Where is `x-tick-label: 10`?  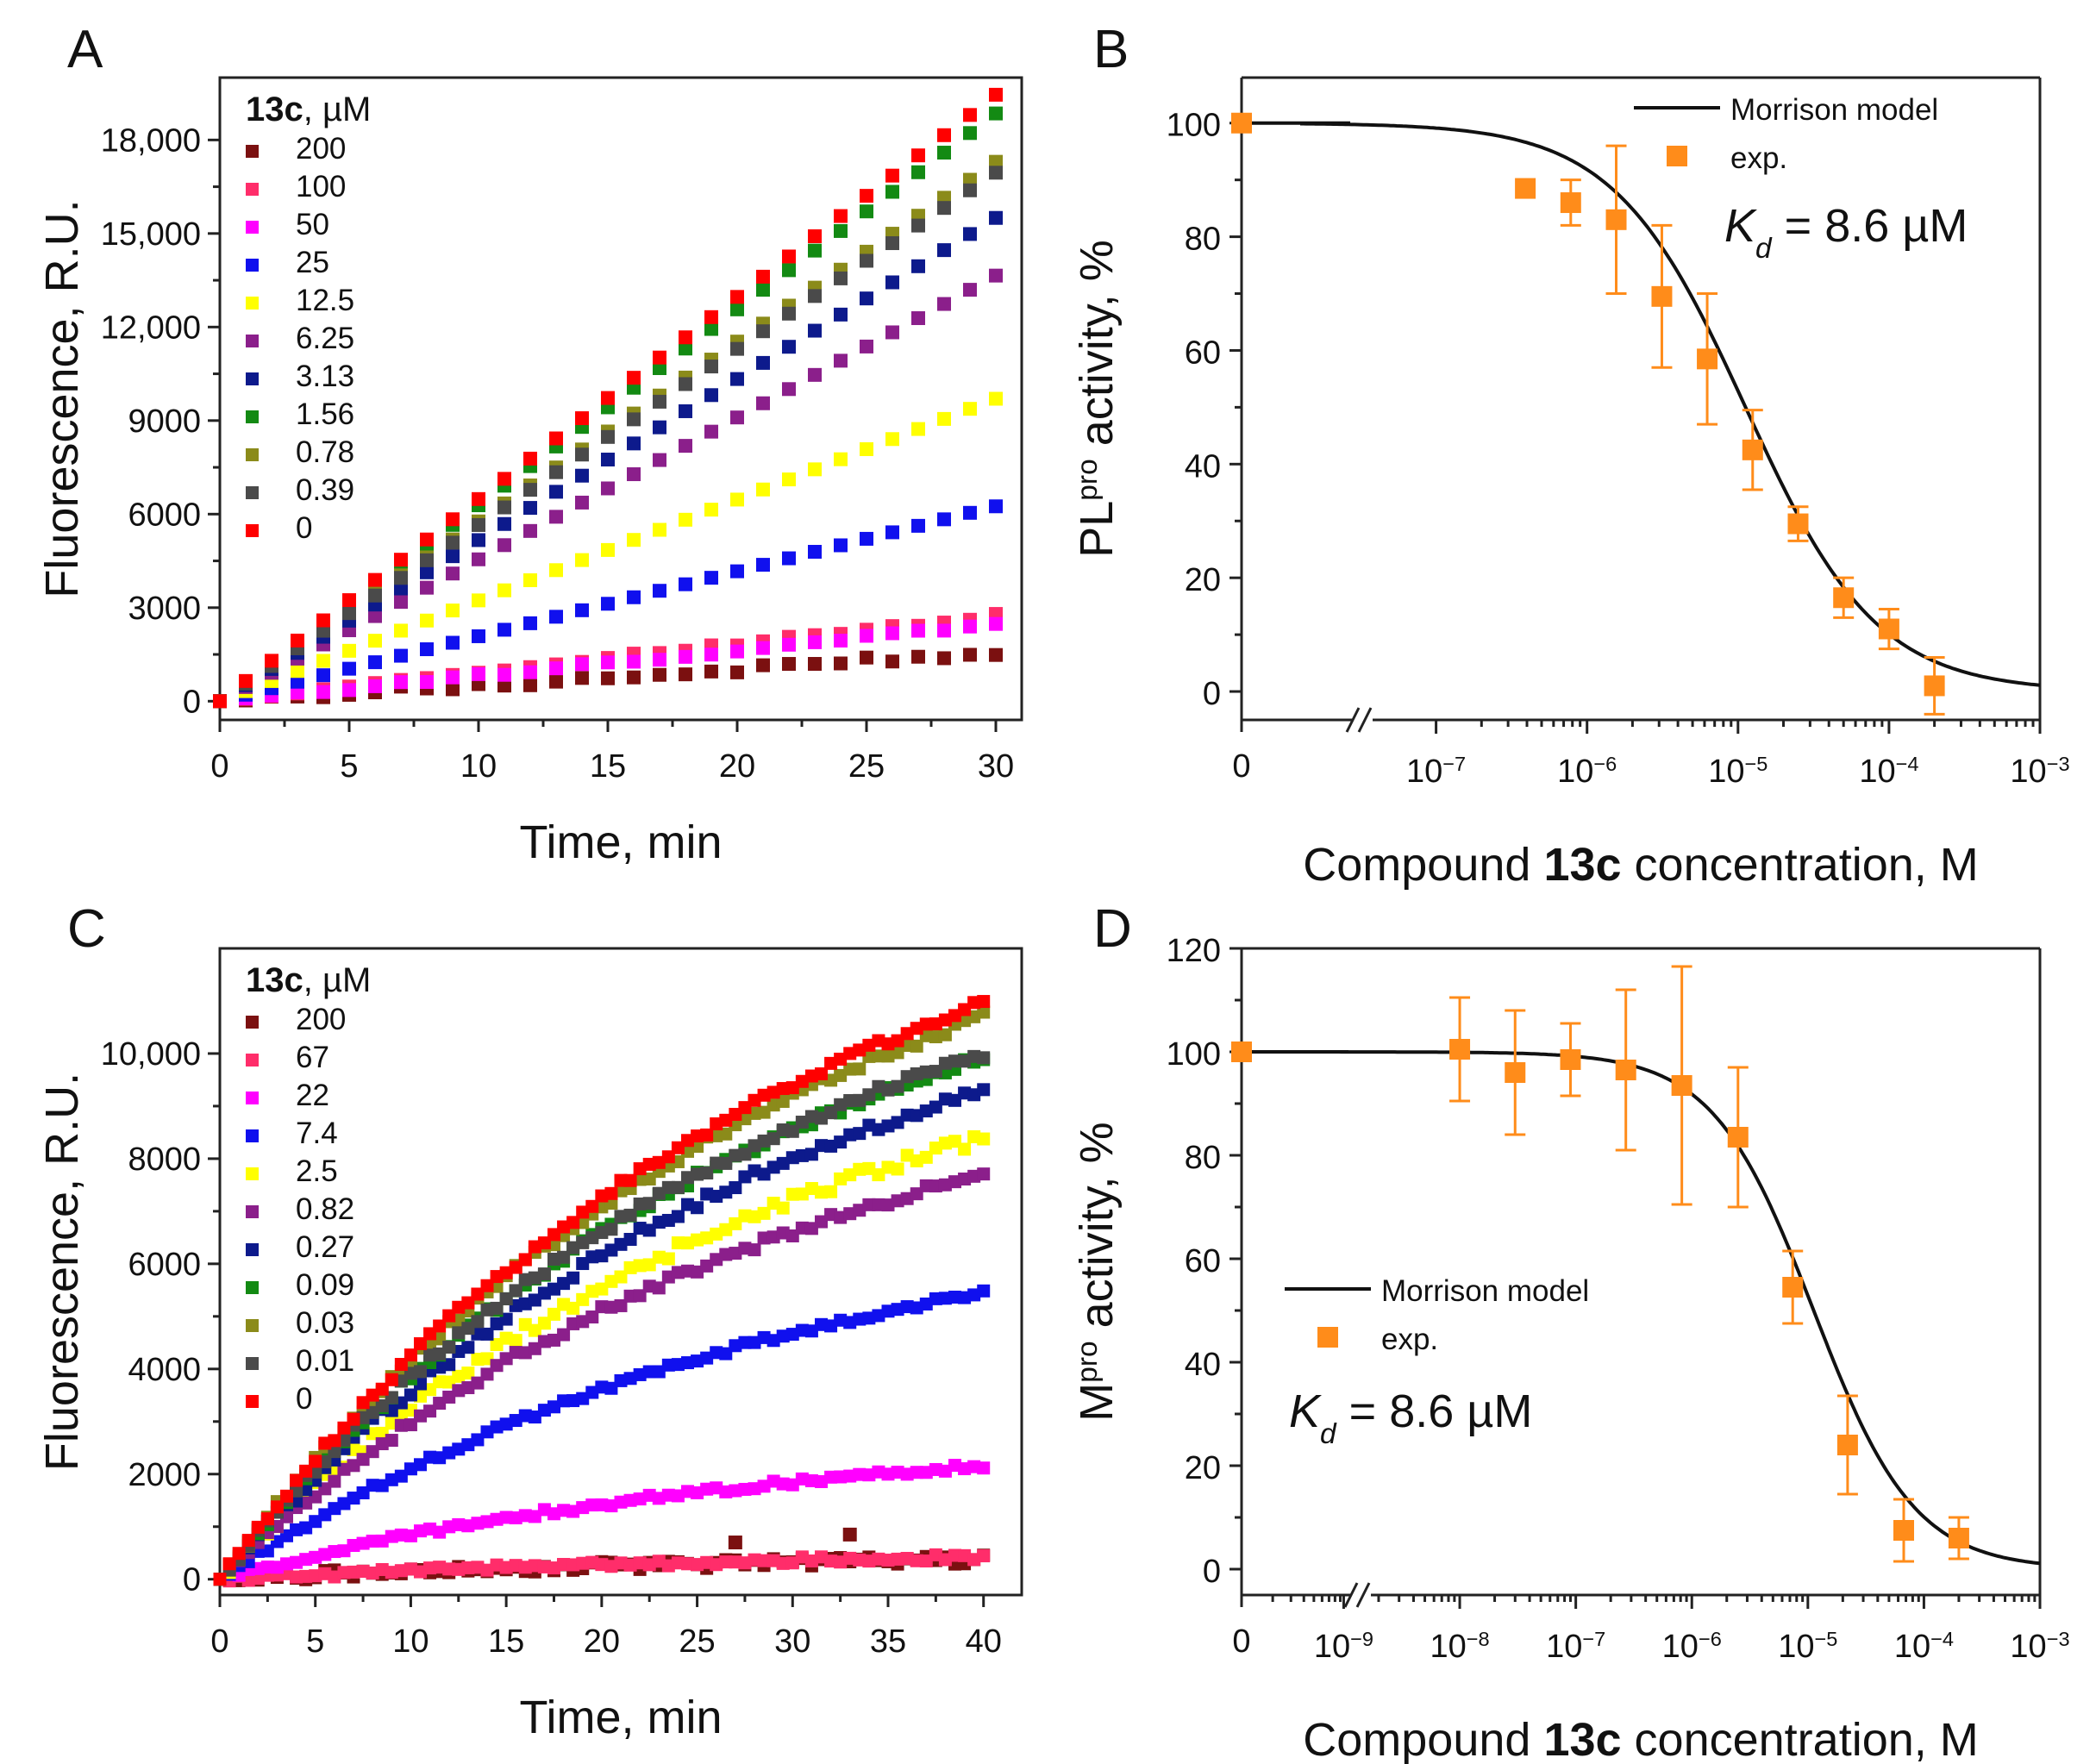
x-tick-label: 10 is located at coordinates (410, 1641).